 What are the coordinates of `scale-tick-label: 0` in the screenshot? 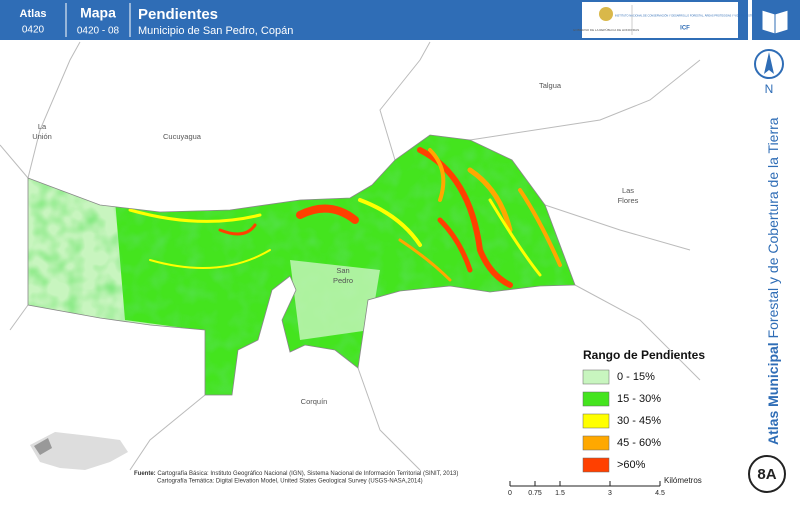 It's located at (510, 493).